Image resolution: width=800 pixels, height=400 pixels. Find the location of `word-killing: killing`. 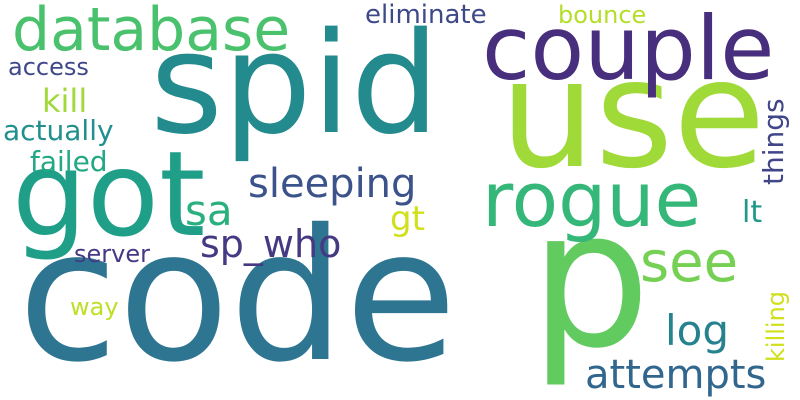

word-killing: killing is located at coordinates (776, 326).